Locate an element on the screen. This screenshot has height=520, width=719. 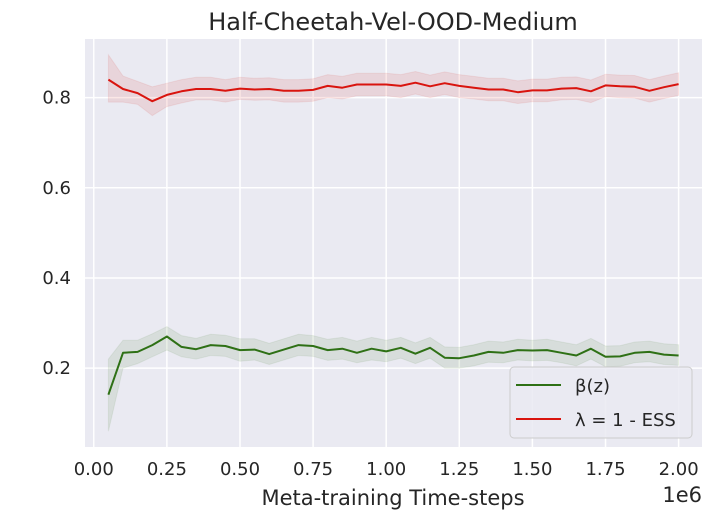
x-tick-label: 0.75 is located at coordinates (313, 469).